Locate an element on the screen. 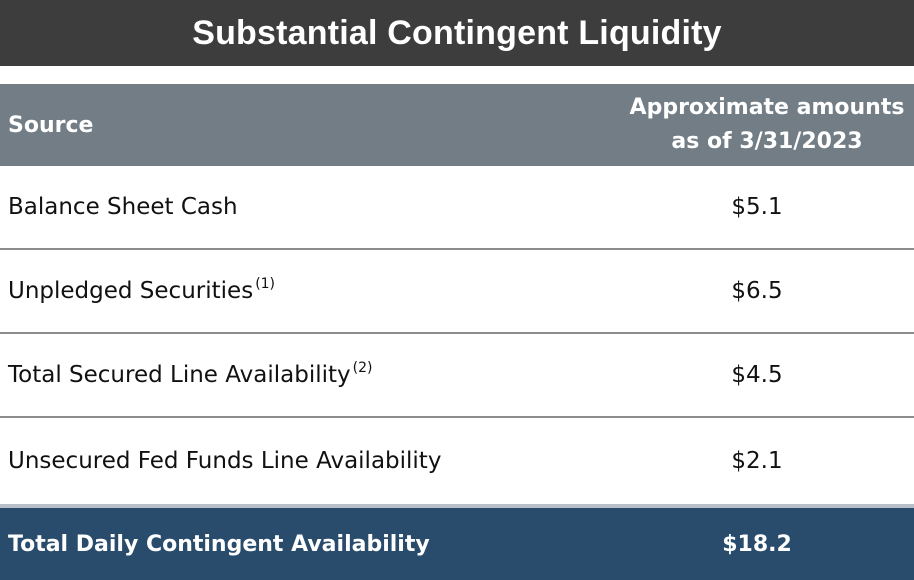 This screenshot has width=914, height=580. row-source: Unsecured Fed Funds Line Availability is located at coordinates (300, 461).